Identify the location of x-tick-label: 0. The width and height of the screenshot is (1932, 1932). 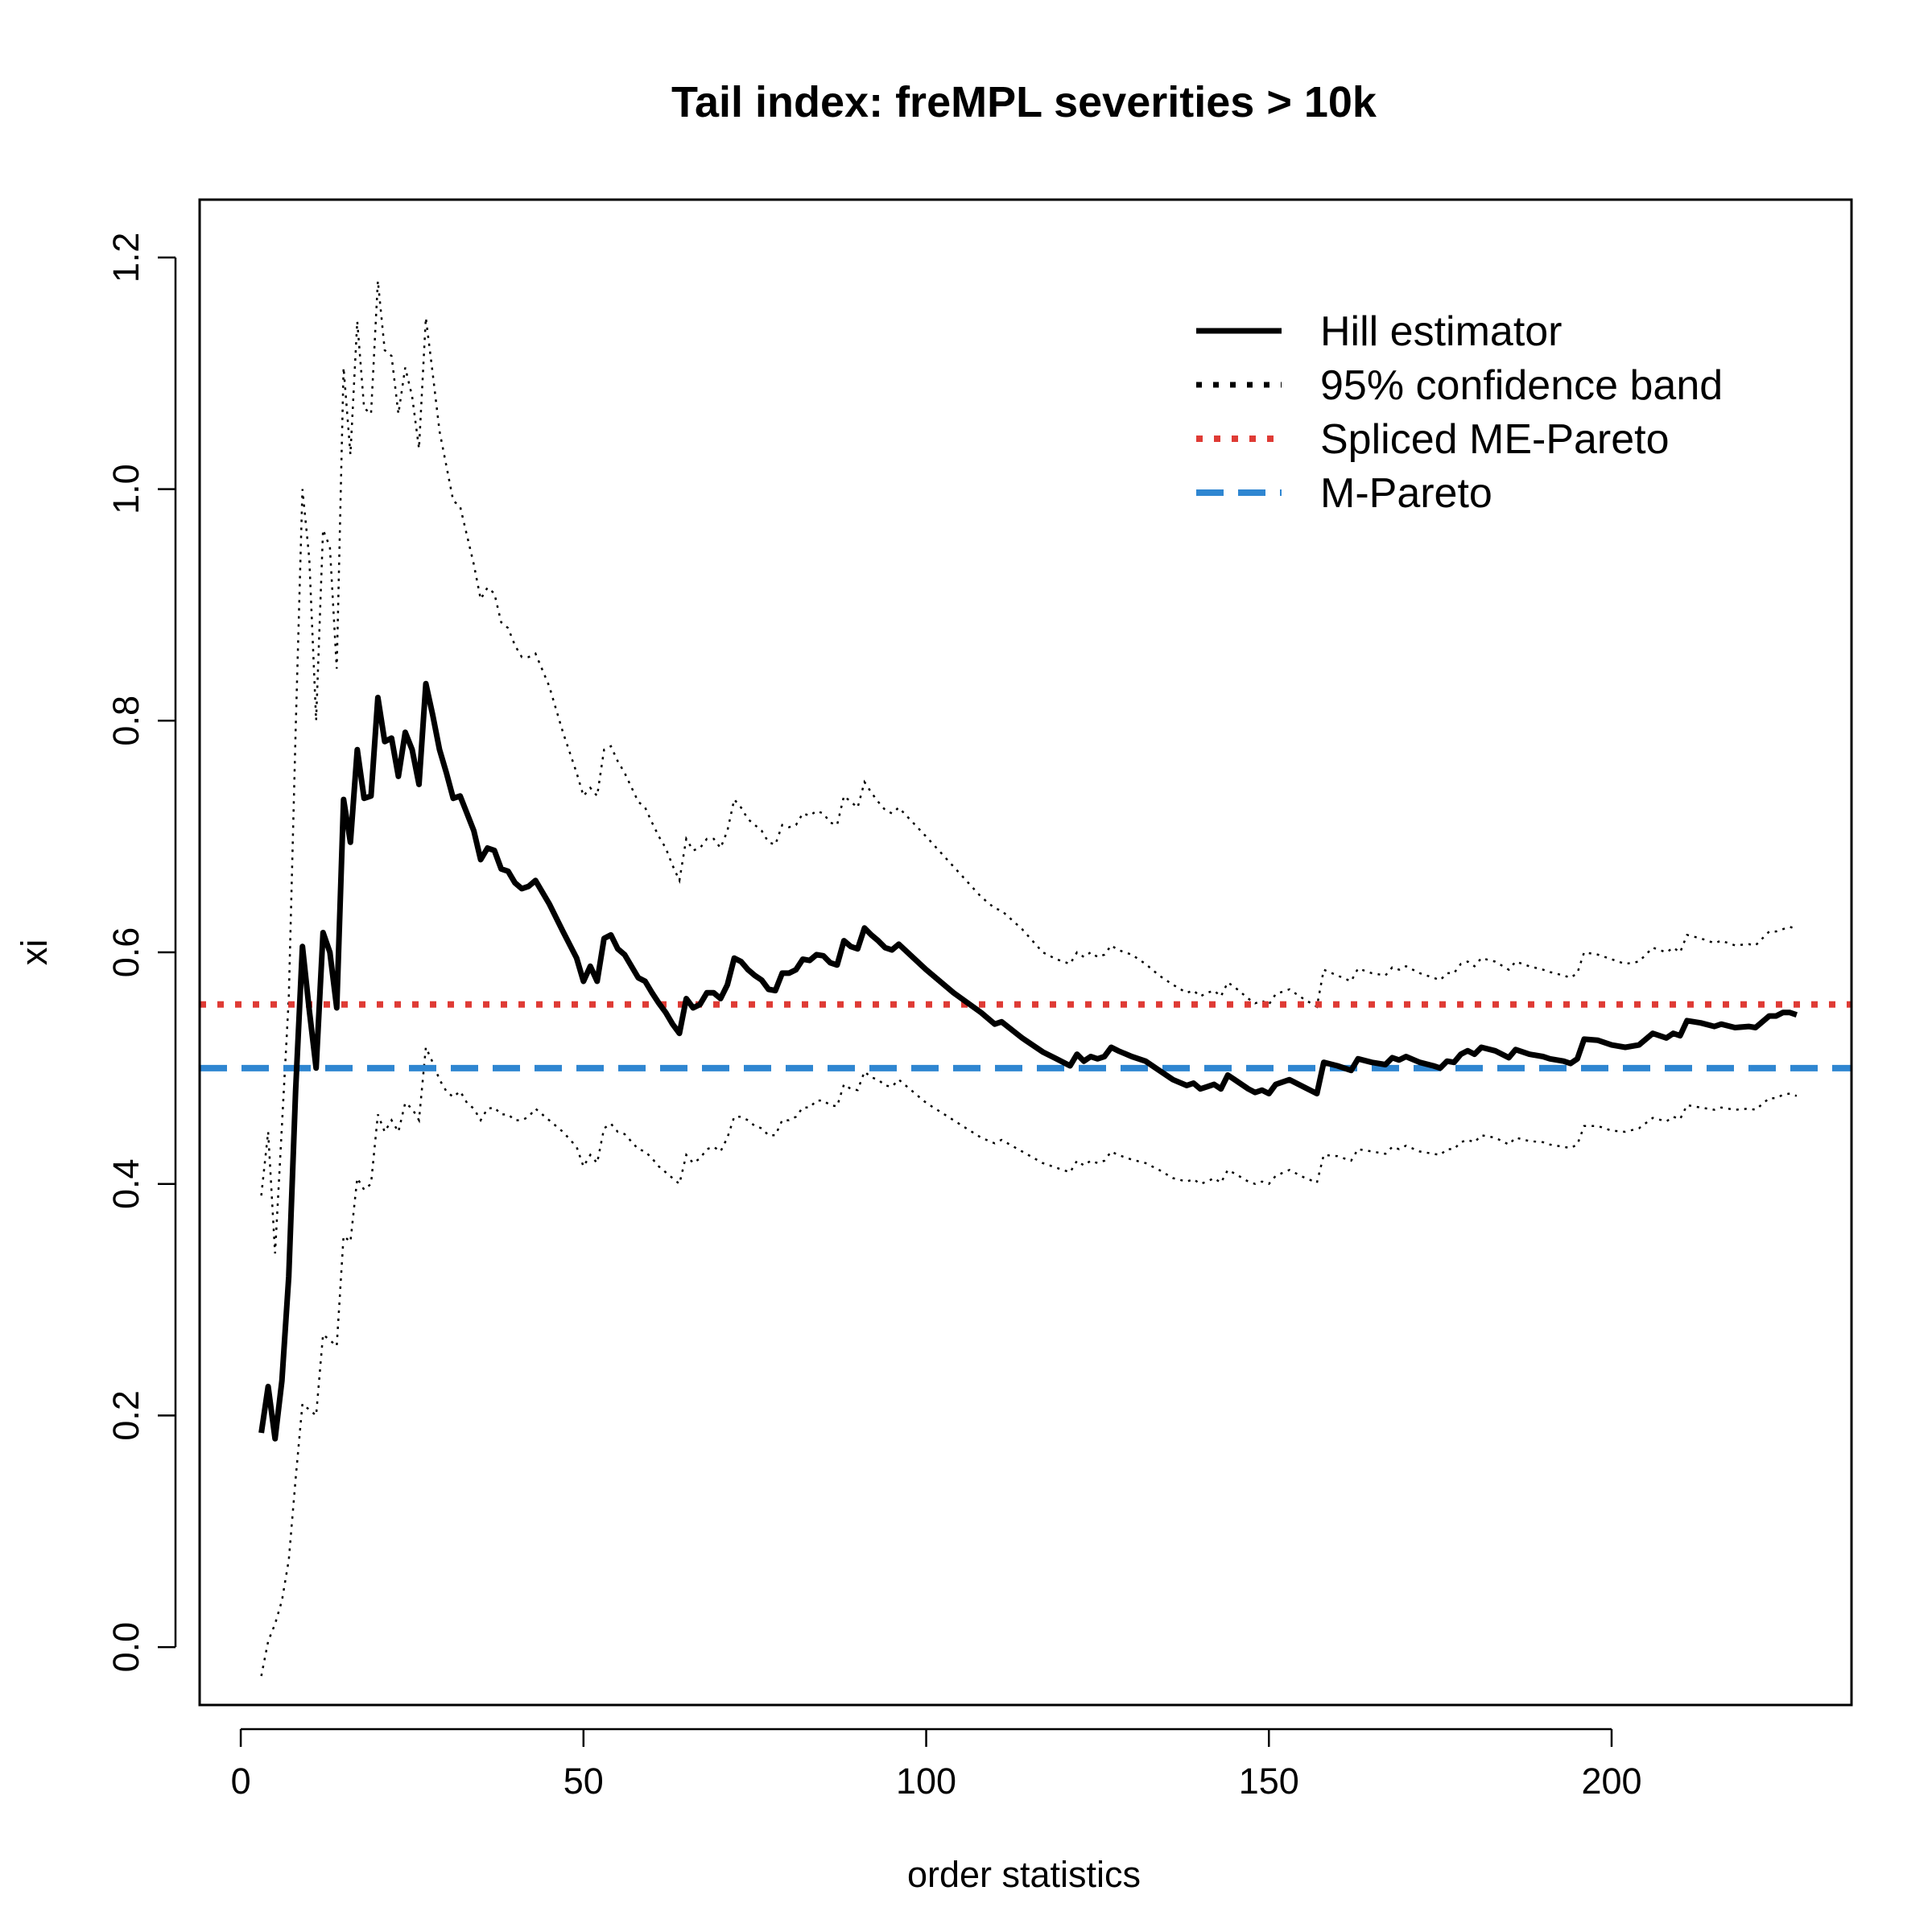
(241, 1781).